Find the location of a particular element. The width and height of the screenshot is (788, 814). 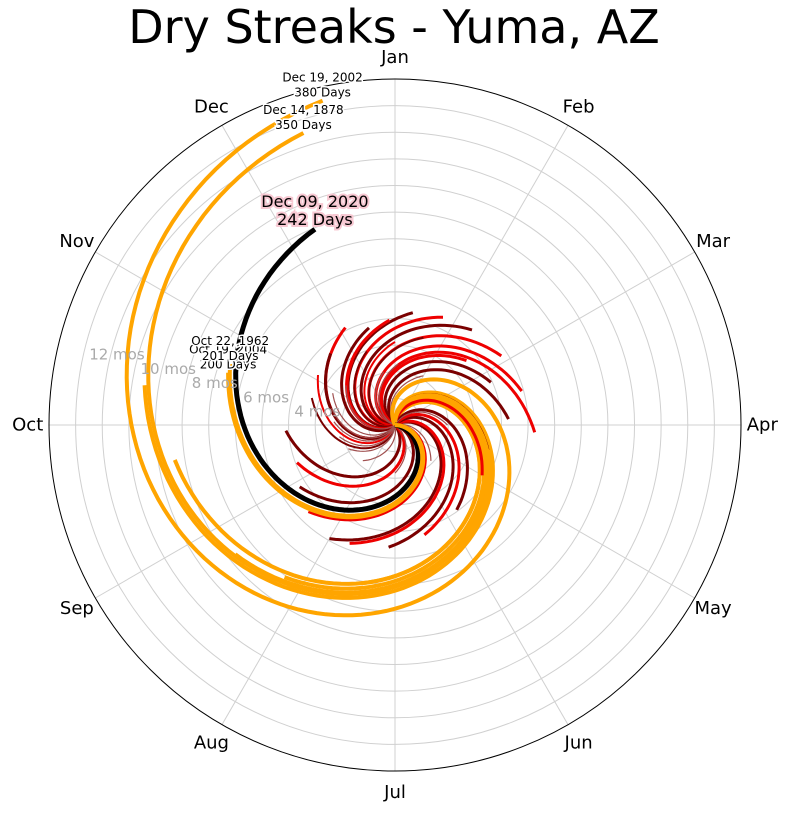

streak-annotation-days: 350 Days is located at coordinates (303, 125).